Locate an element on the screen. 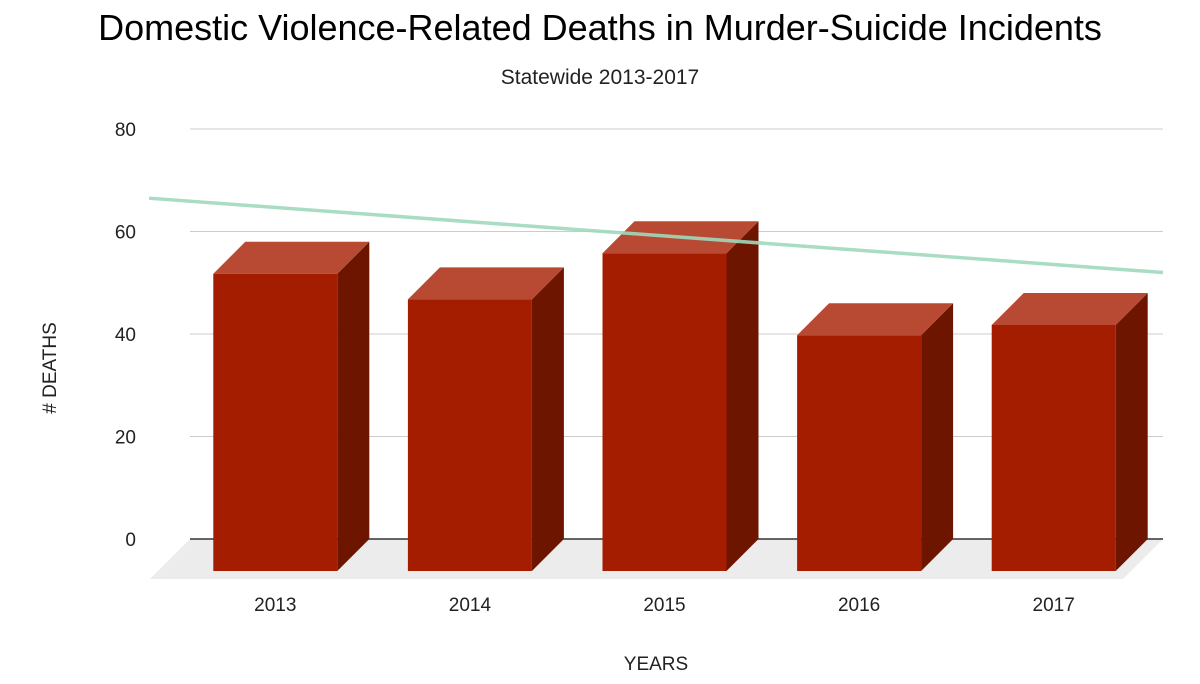 This screenshot has height=684, width=1200. x-tick-label: 2013 is located at coordinates (275, 605).